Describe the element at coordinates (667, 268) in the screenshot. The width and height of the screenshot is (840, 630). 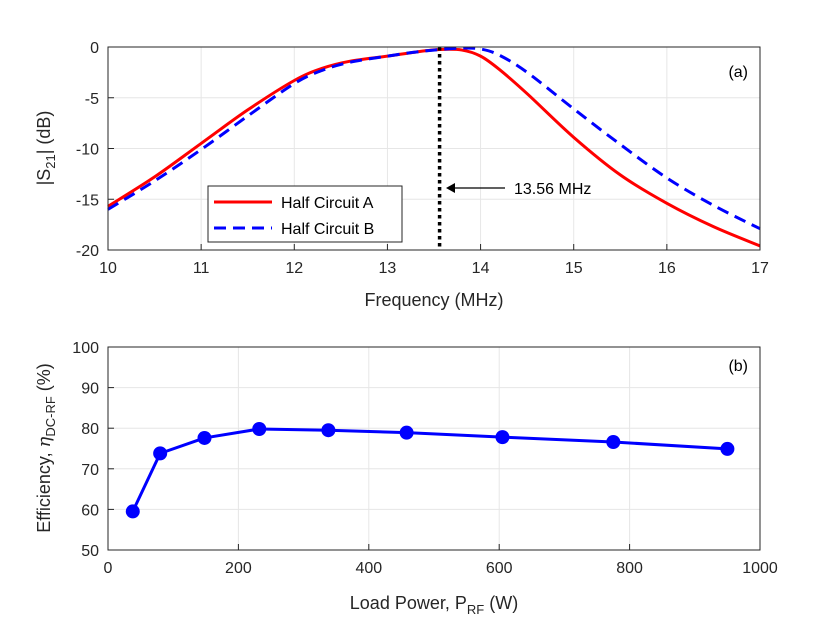
I see `x-tick-label: 16` at that location.